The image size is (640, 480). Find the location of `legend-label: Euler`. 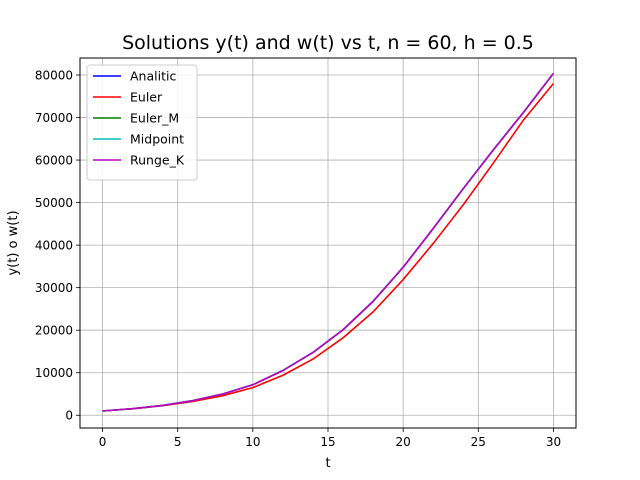

legend-label: Euler is located at coordinates (146, 97).